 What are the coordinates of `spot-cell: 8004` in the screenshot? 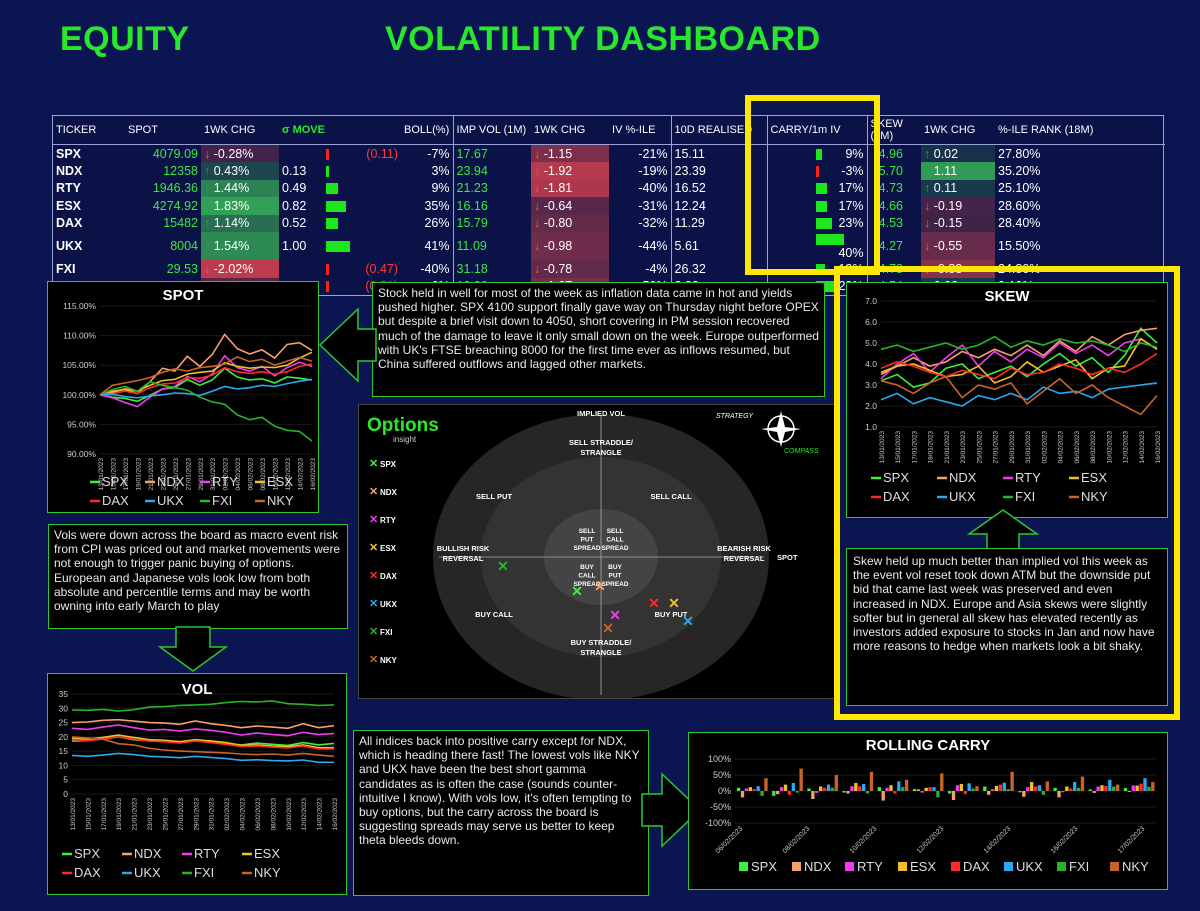 It's located at (163, 246).